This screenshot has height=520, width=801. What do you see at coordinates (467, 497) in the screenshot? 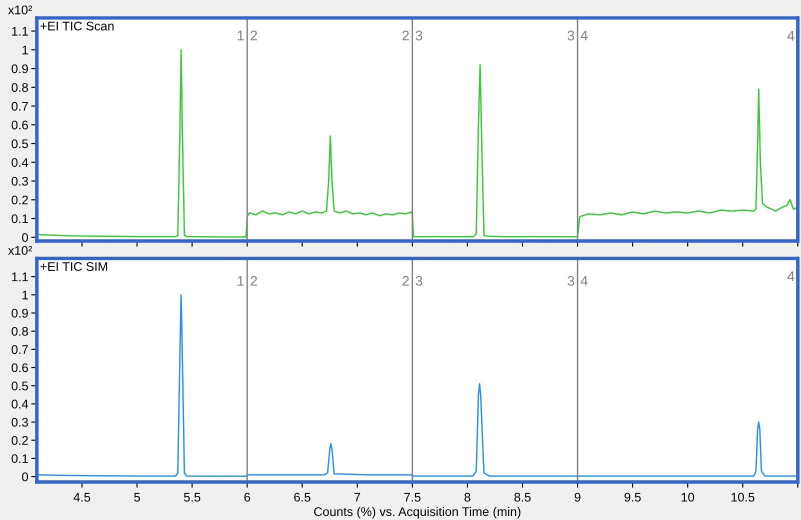
I see `x-tick-label: 8` at bounding box center [467, 497].